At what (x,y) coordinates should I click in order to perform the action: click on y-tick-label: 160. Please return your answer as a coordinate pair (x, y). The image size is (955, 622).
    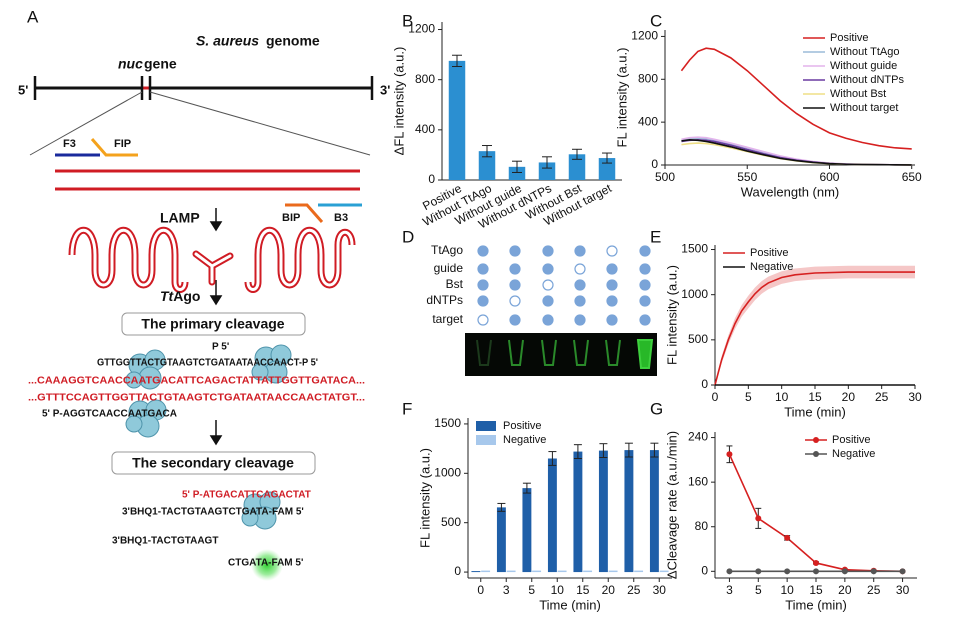
    Looking at the image, I should click on (698, 481).